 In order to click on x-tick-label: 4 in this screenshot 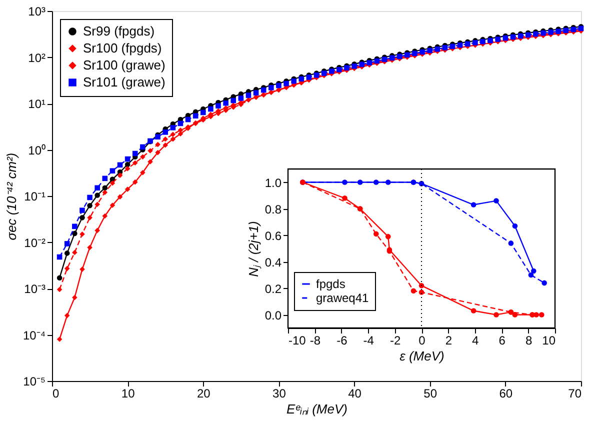, I will do `click(476, 341)`.